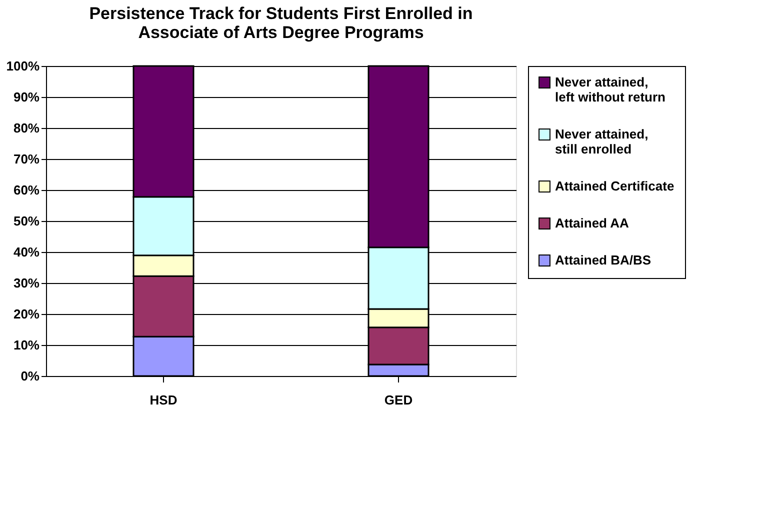 Image resolution: width=780 pixels, height=516 pixels. What do you see at coordinates (610, 89) in the screenshot?
I see `legend-label: Never attained, left without return` at bounding box center [610, 89].